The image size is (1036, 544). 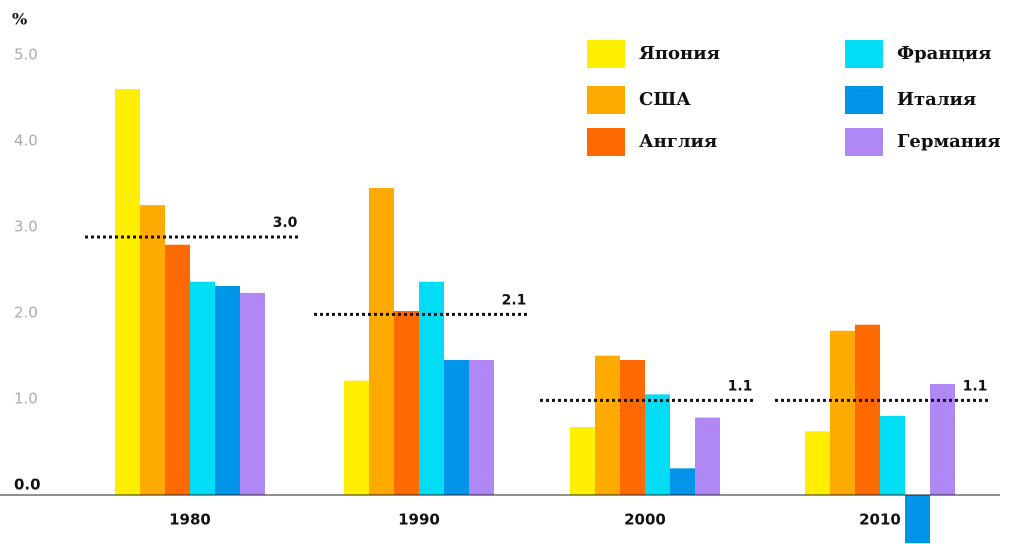 I want to click on average-label: 3.0, so click(x=285, y=223).